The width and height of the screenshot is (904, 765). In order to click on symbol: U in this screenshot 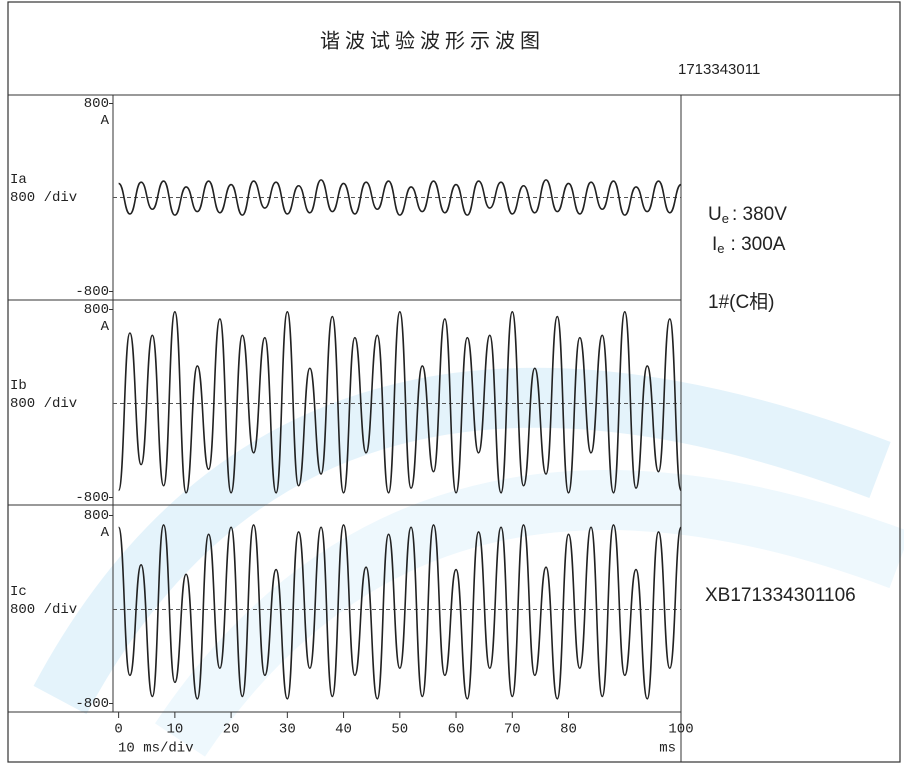, I will do `click(715, 214)`.